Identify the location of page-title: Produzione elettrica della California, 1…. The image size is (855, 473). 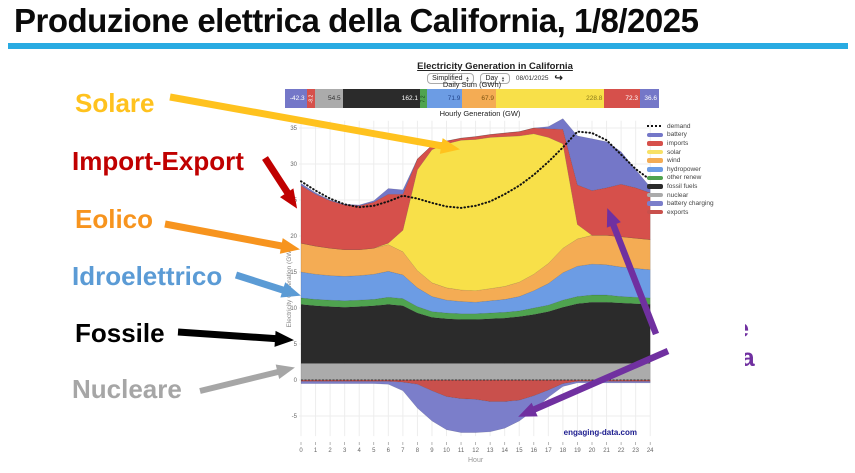
(356, 20).